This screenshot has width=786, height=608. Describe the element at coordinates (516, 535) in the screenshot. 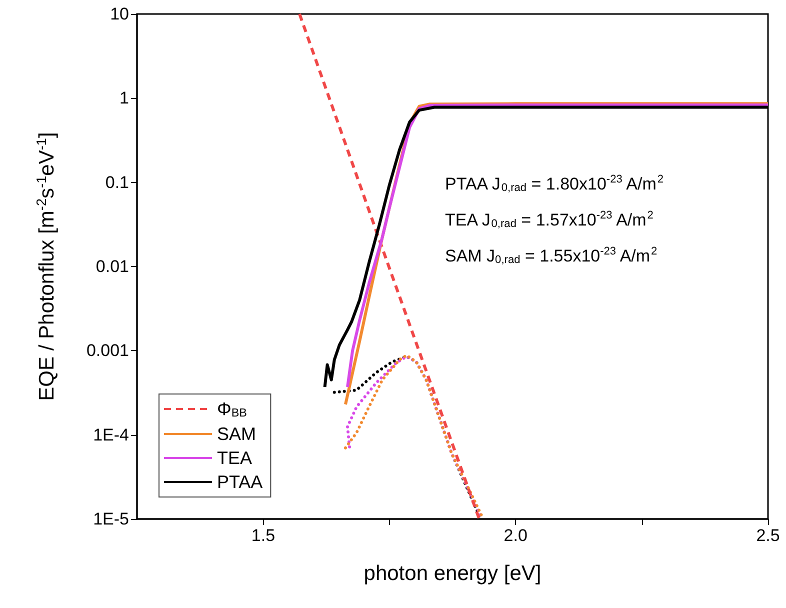

I see `x-tick-label: 2.0` at that location.